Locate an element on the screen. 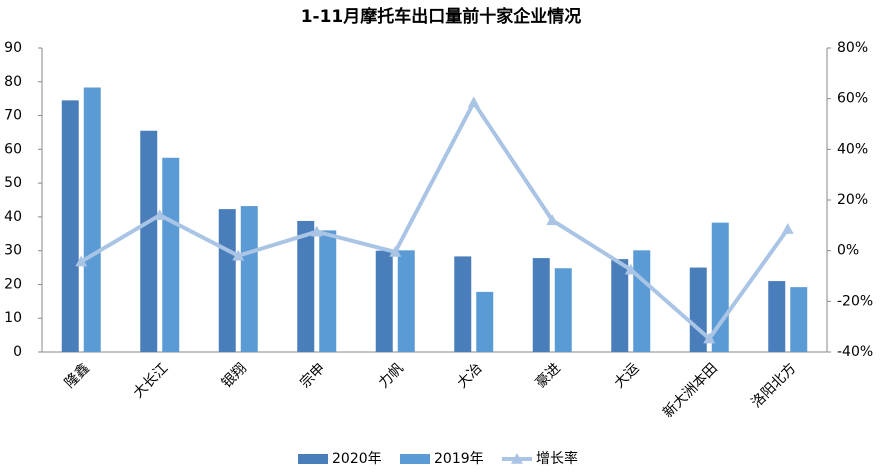 The height and width of the screenshot is (472, 883). legend-item: 2019年 is located at coordinates (442, 459).